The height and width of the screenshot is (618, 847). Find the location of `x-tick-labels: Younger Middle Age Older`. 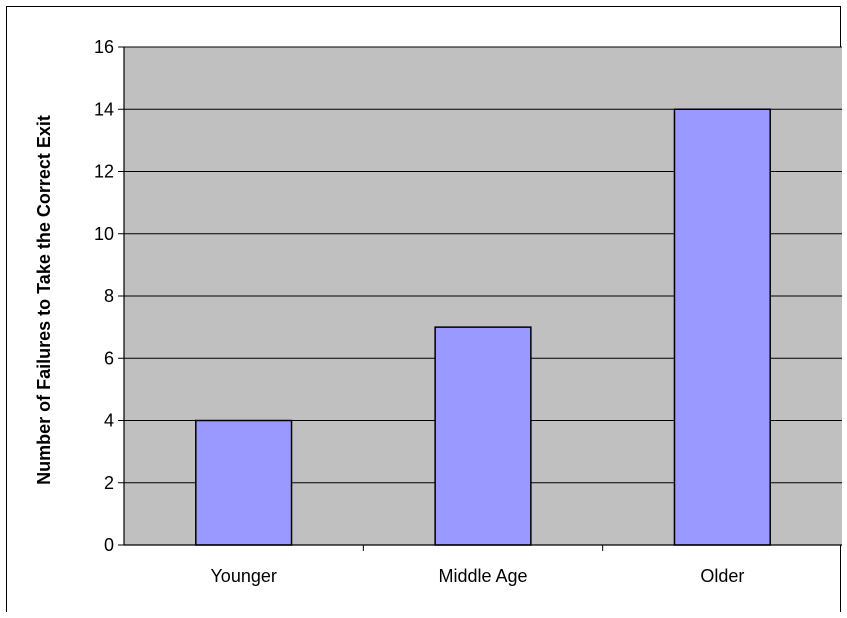

x-tick-labels: Younger Middle Age Older is located at coordinates (477, 576).